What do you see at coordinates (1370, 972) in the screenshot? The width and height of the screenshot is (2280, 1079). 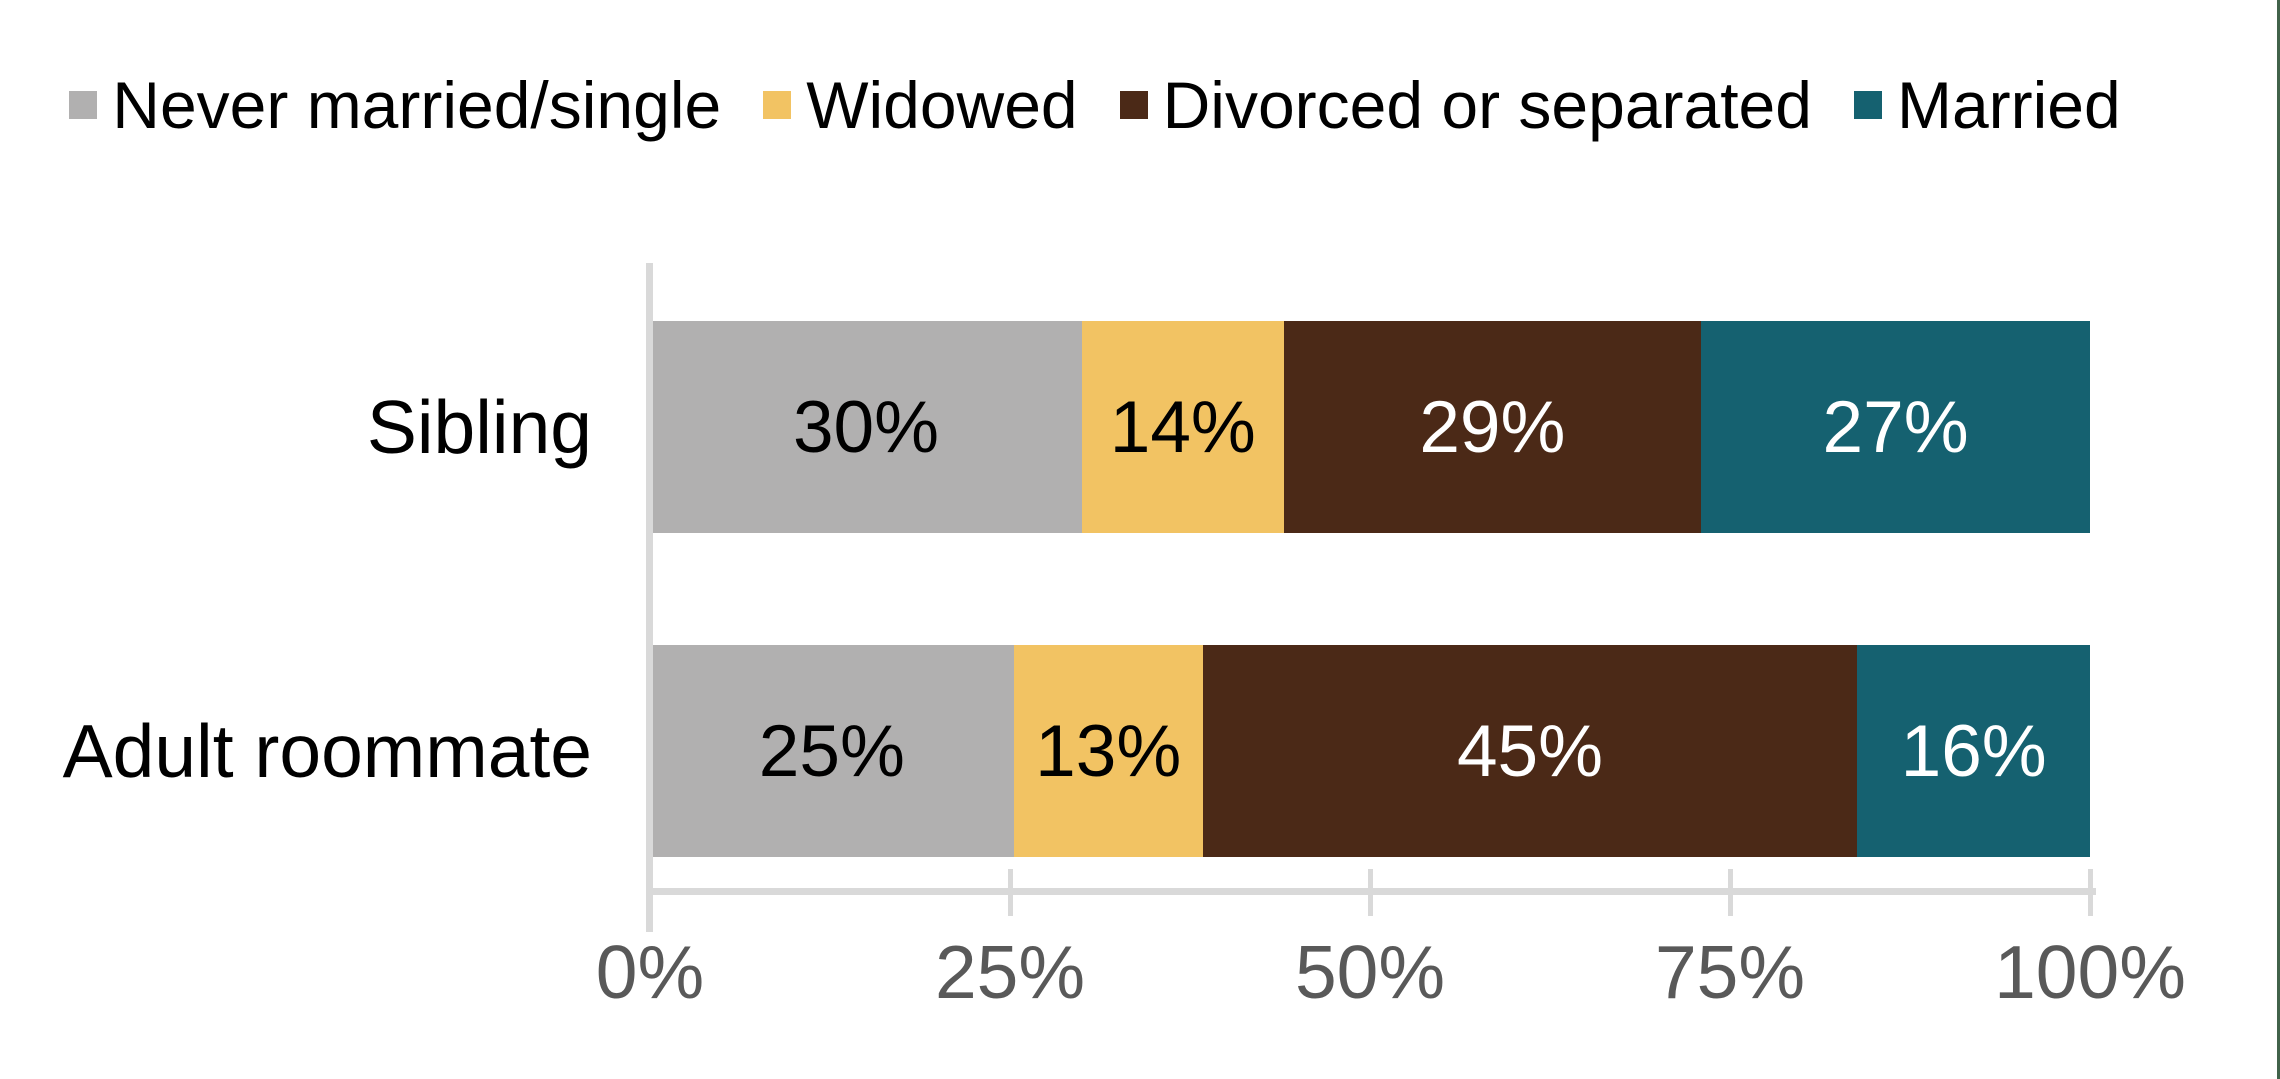 I see `tick-label: 50%` at bounding box center [1370, 972].